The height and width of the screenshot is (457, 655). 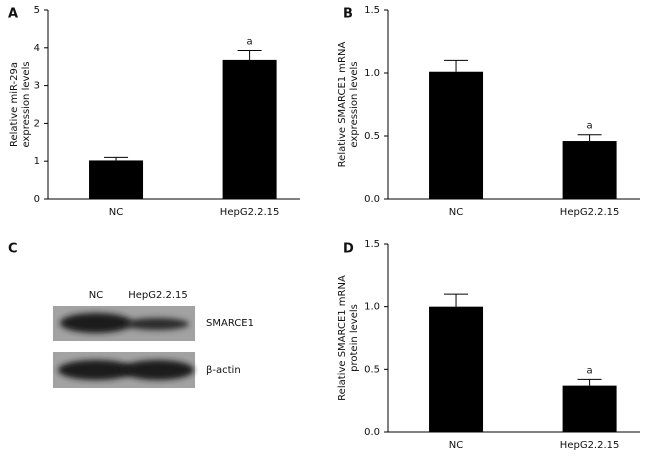 What do you see at coordinates (96, 295) in the screenshot?
I see `lane-label: NC` at bounding box center [96, 295].